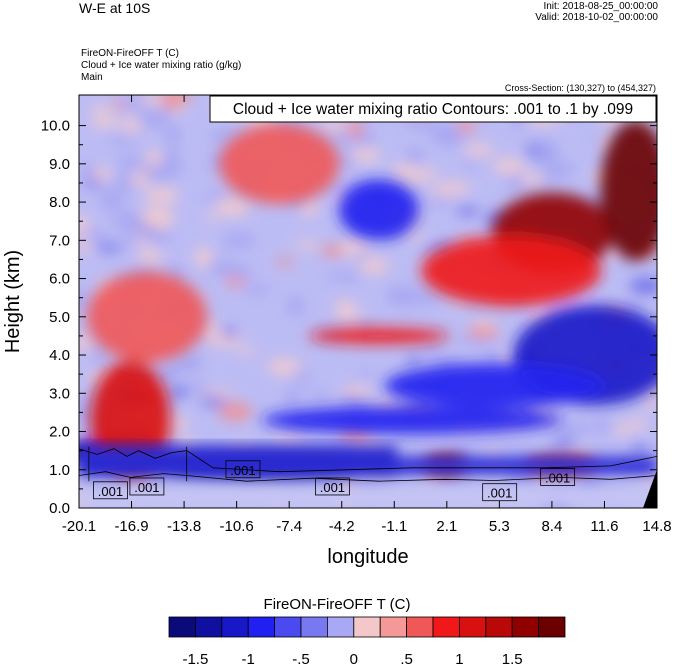 This screenshot has height=667, width=674. What do you see at coordinates (368, 460) in the screenshot?
I see `cloud-contour-top` at bounding box center [368, 460].